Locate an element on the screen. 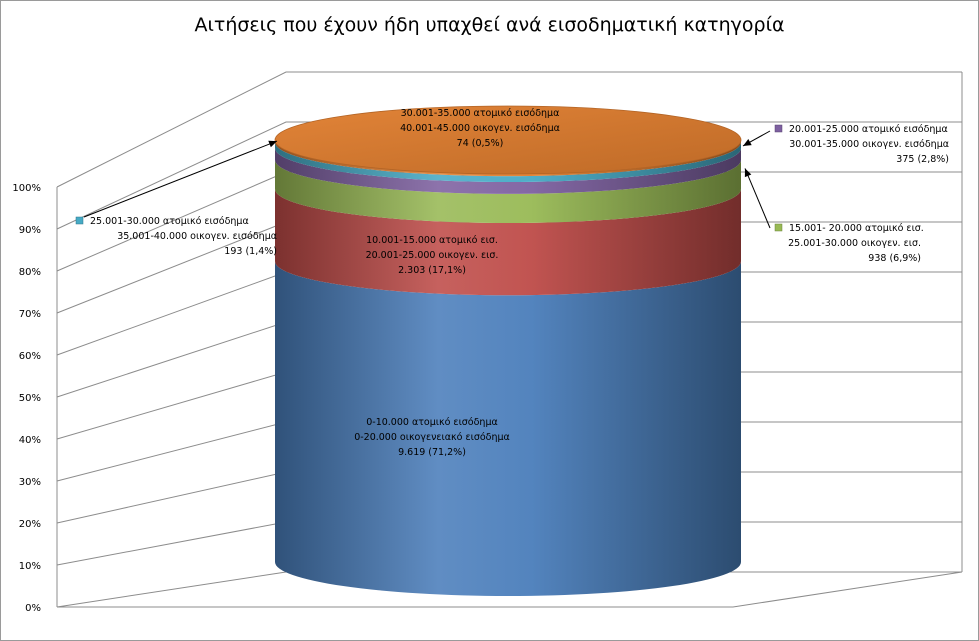 This screenshot has width=979, height=641. y-axis-ticks: 0% 10% 20% 30% 40% 50% 60% 70% 80% 90% 100% is located at coordinates (26, 398).